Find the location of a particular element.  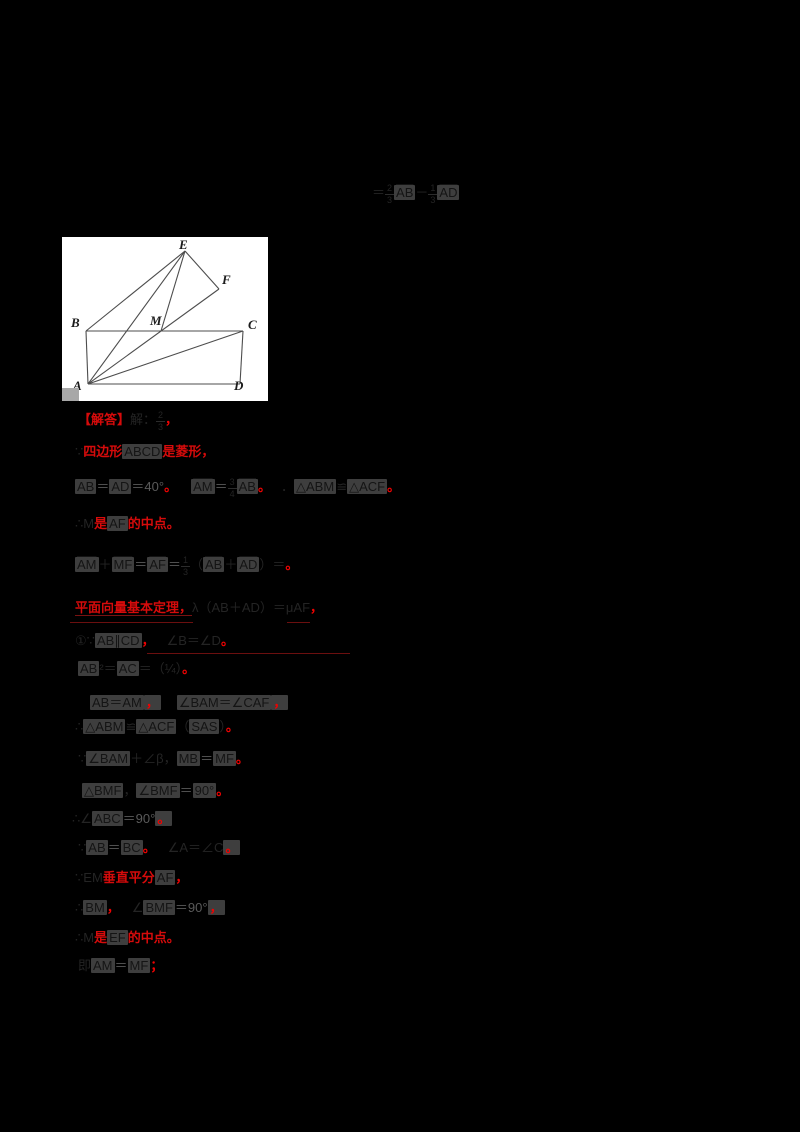

solution-line: ∴M是 AF 的中点。 is located at coordinates (127, 524).